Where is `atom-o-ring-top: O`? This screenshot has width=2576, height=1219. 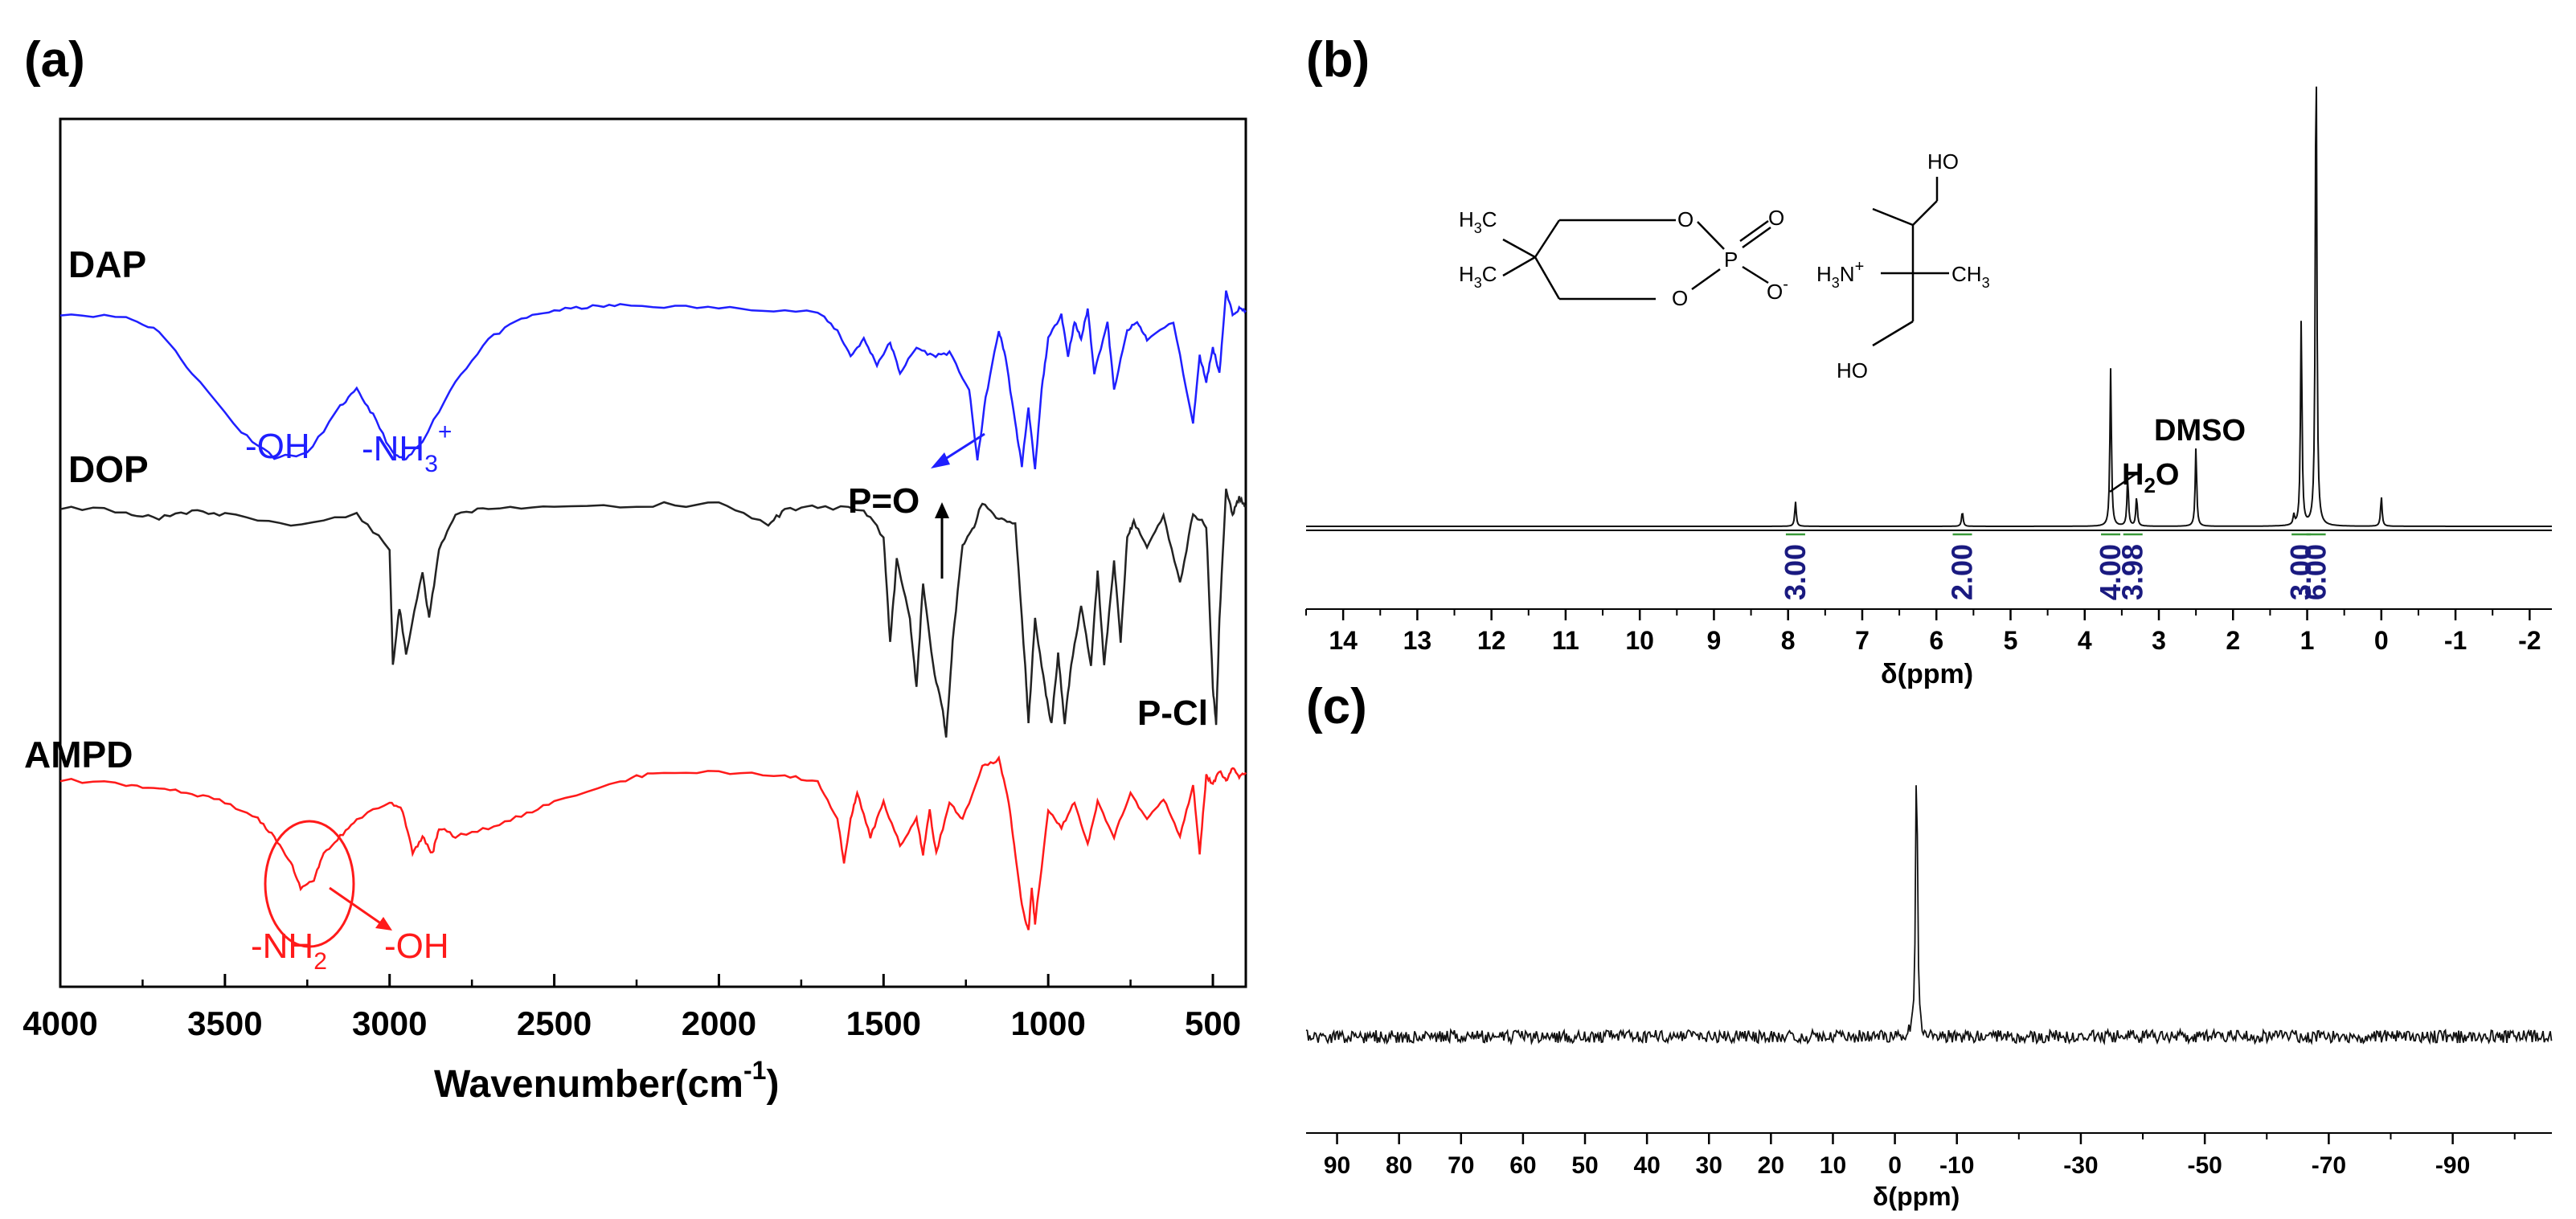 atom-o-ring-top: O is located at coordinates (1685, 219).